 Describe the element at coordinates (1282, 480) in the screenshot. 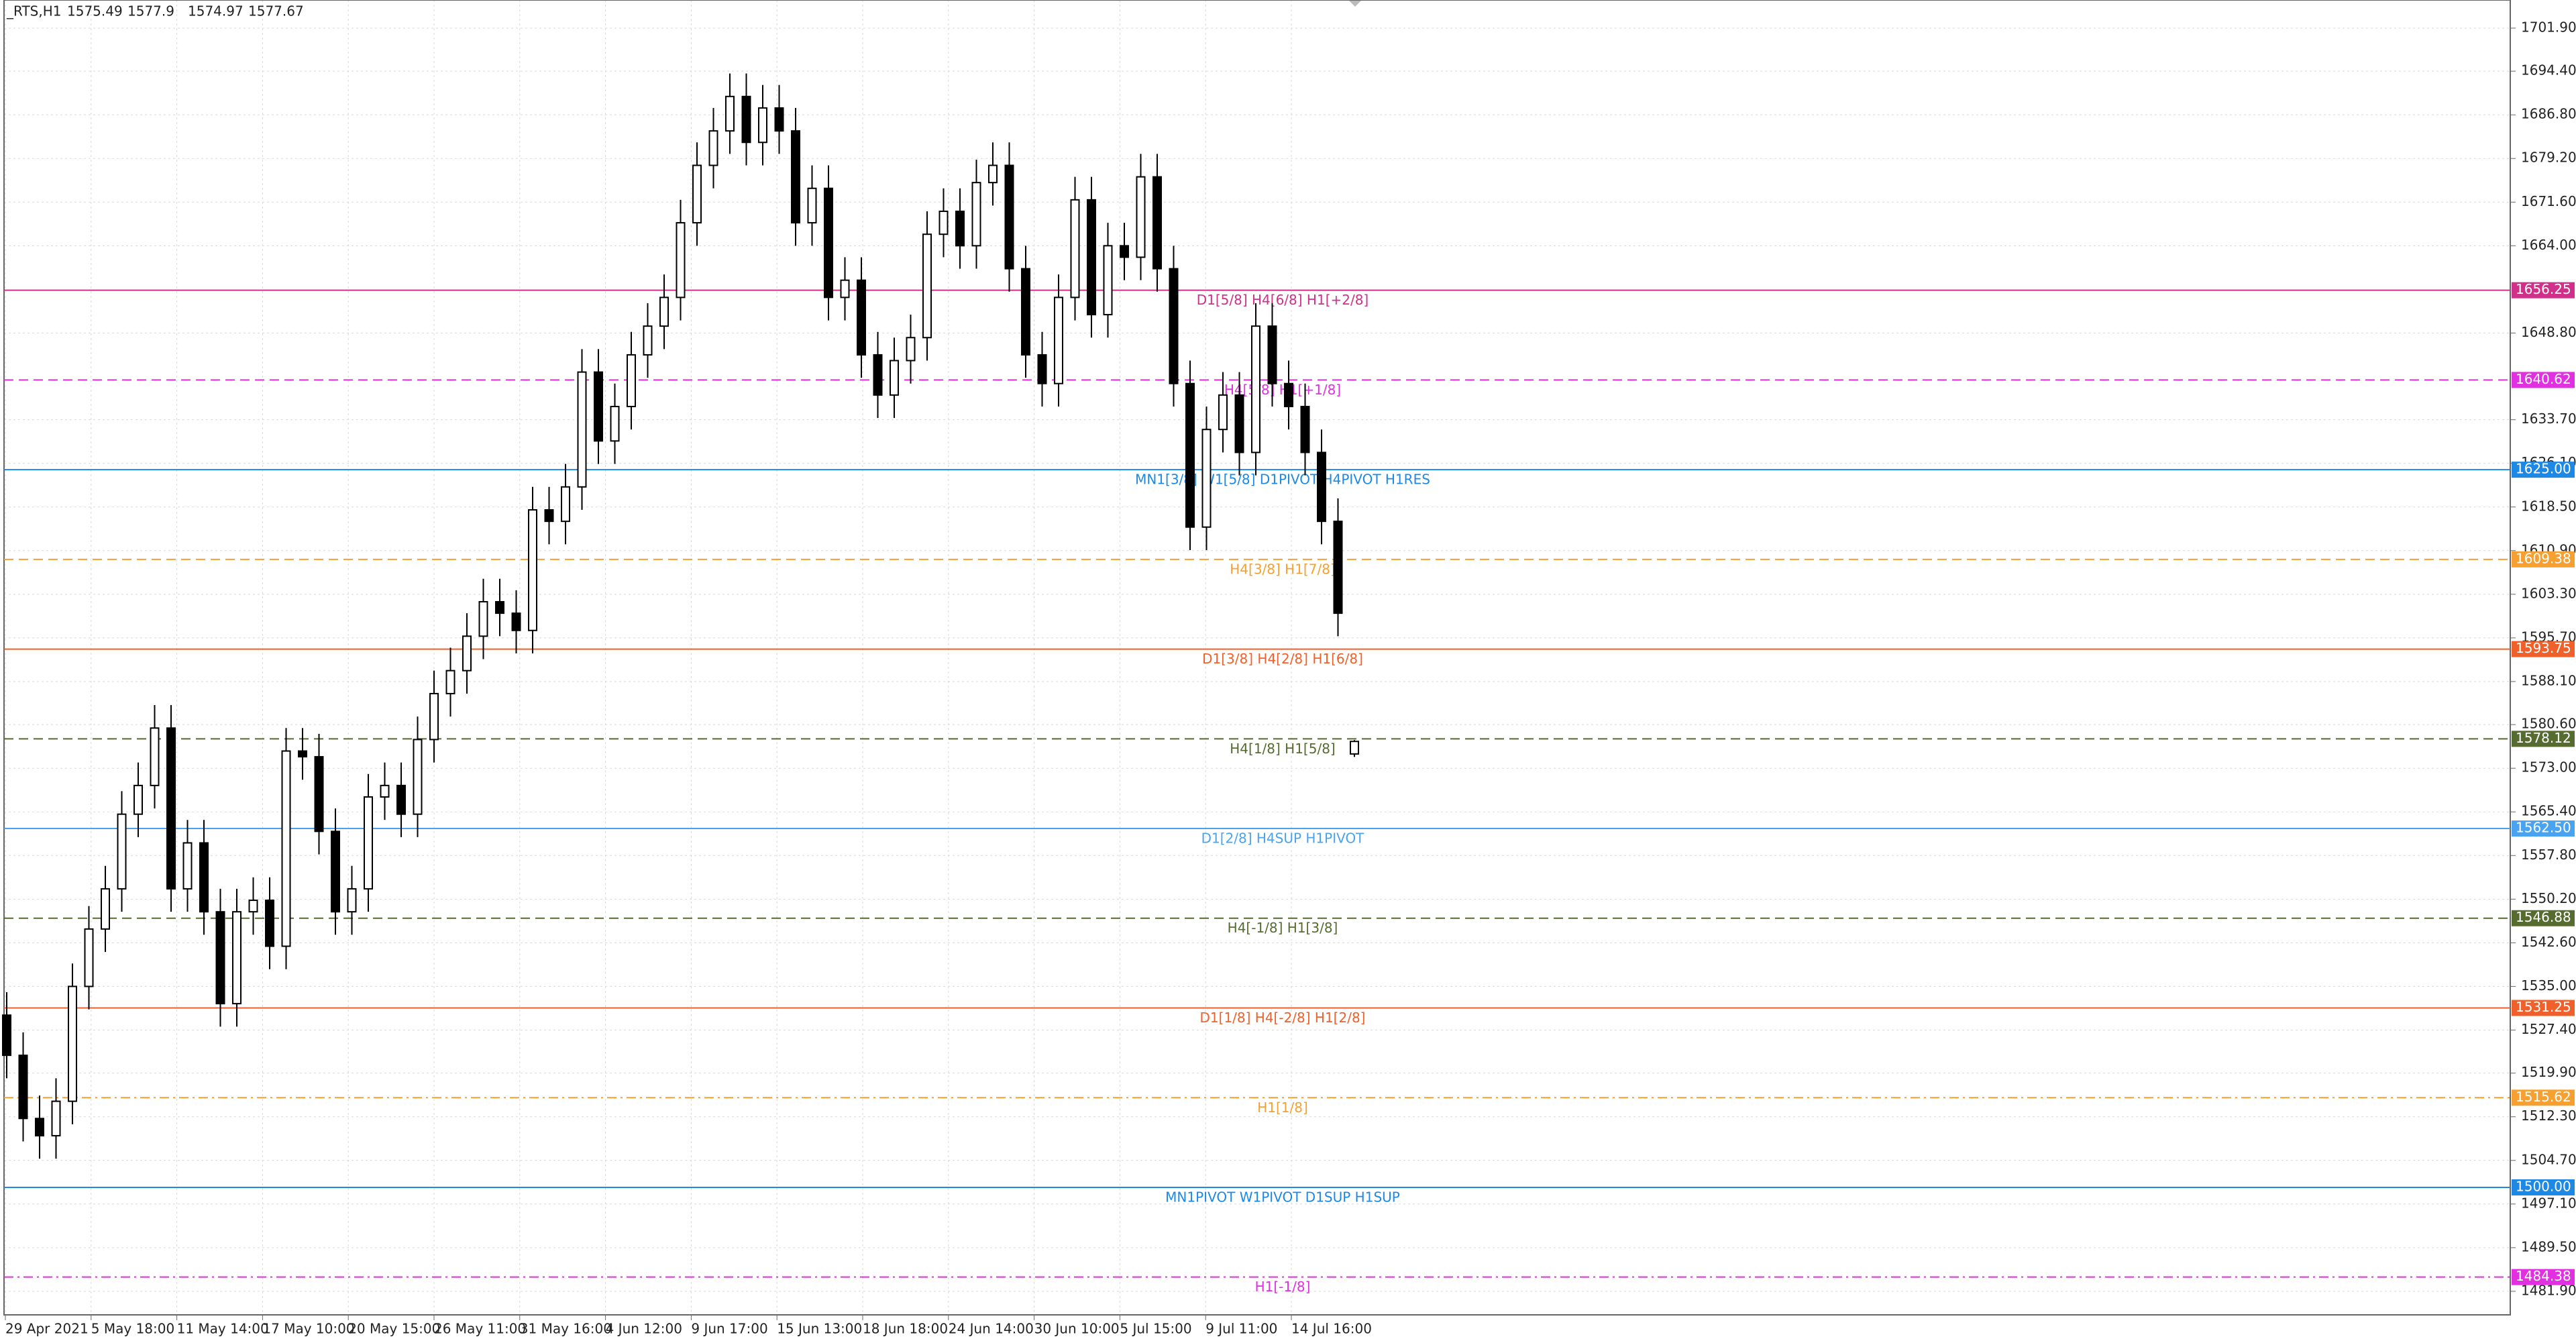

I see `level-label: MN1[3/8] W1[5/8] D1PIVOT H4PIVOT H1RES` at that location.